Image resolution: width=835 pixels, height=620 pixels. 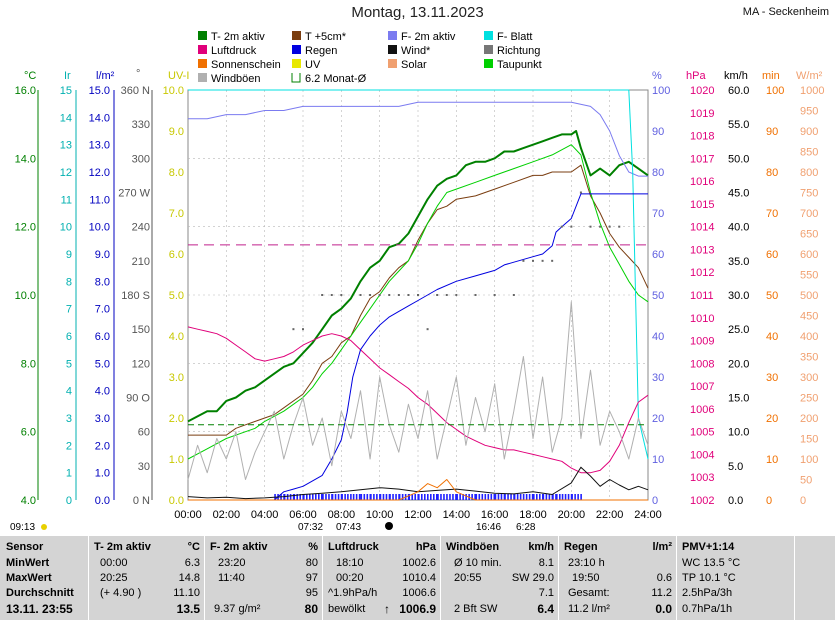 I want to click on moon-icon, so click(x=389, y=526).